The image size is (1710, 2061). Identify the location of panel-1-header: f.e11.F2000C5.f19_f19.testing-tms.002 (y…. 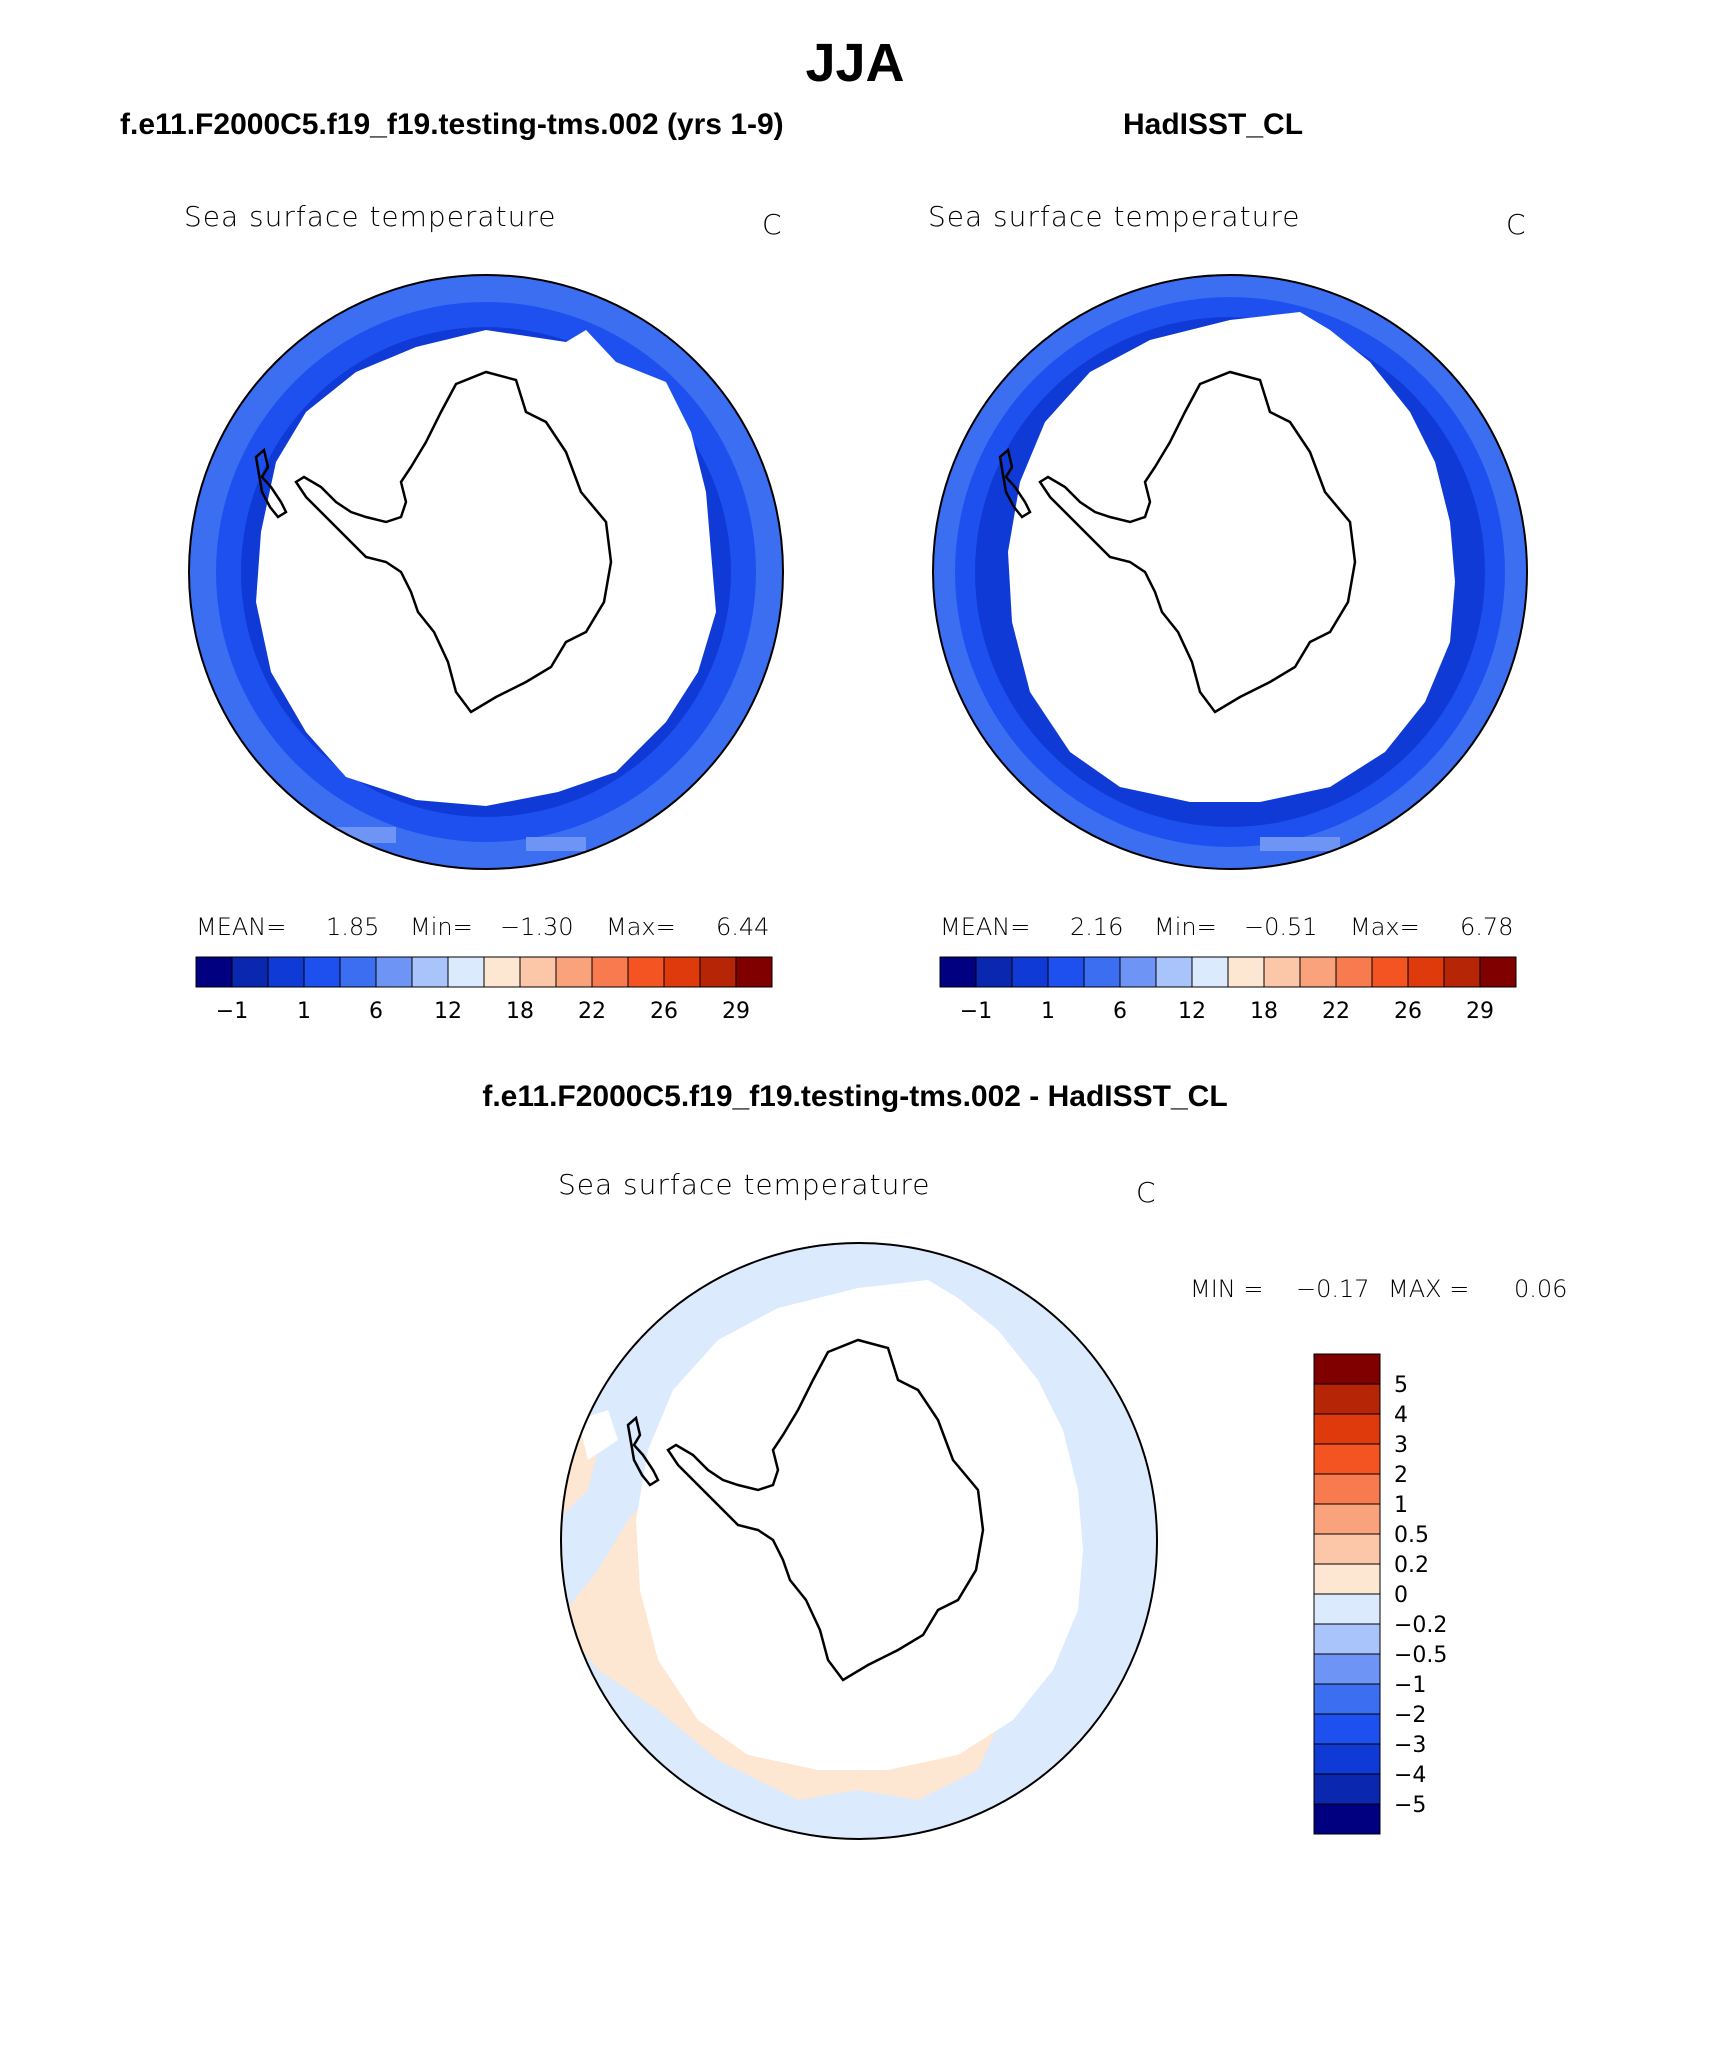
(452, 124).